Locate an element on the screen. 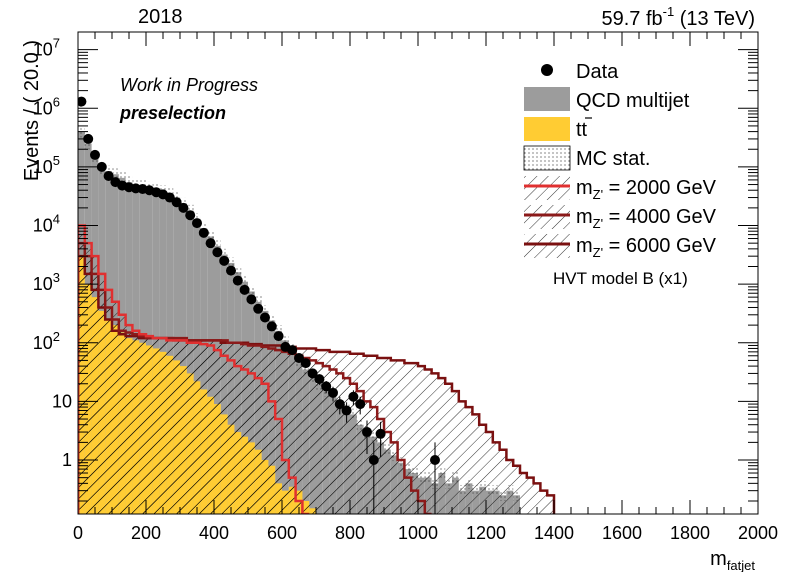 Image resolution: width=796 pixels, height=572 pixels. x-tick-label: 2000 is located at coordinates (758, 533).